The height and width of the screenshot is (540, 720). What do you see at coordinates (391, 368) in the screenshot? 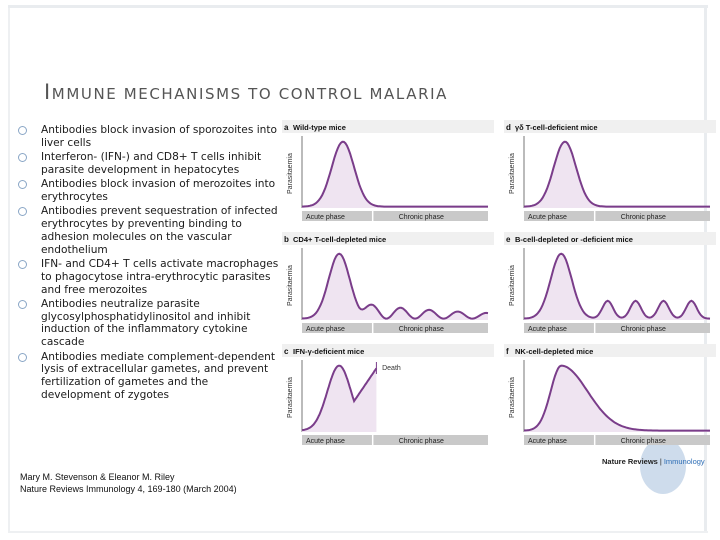
I see `death-label: Death` at bounding box center [391, 368].